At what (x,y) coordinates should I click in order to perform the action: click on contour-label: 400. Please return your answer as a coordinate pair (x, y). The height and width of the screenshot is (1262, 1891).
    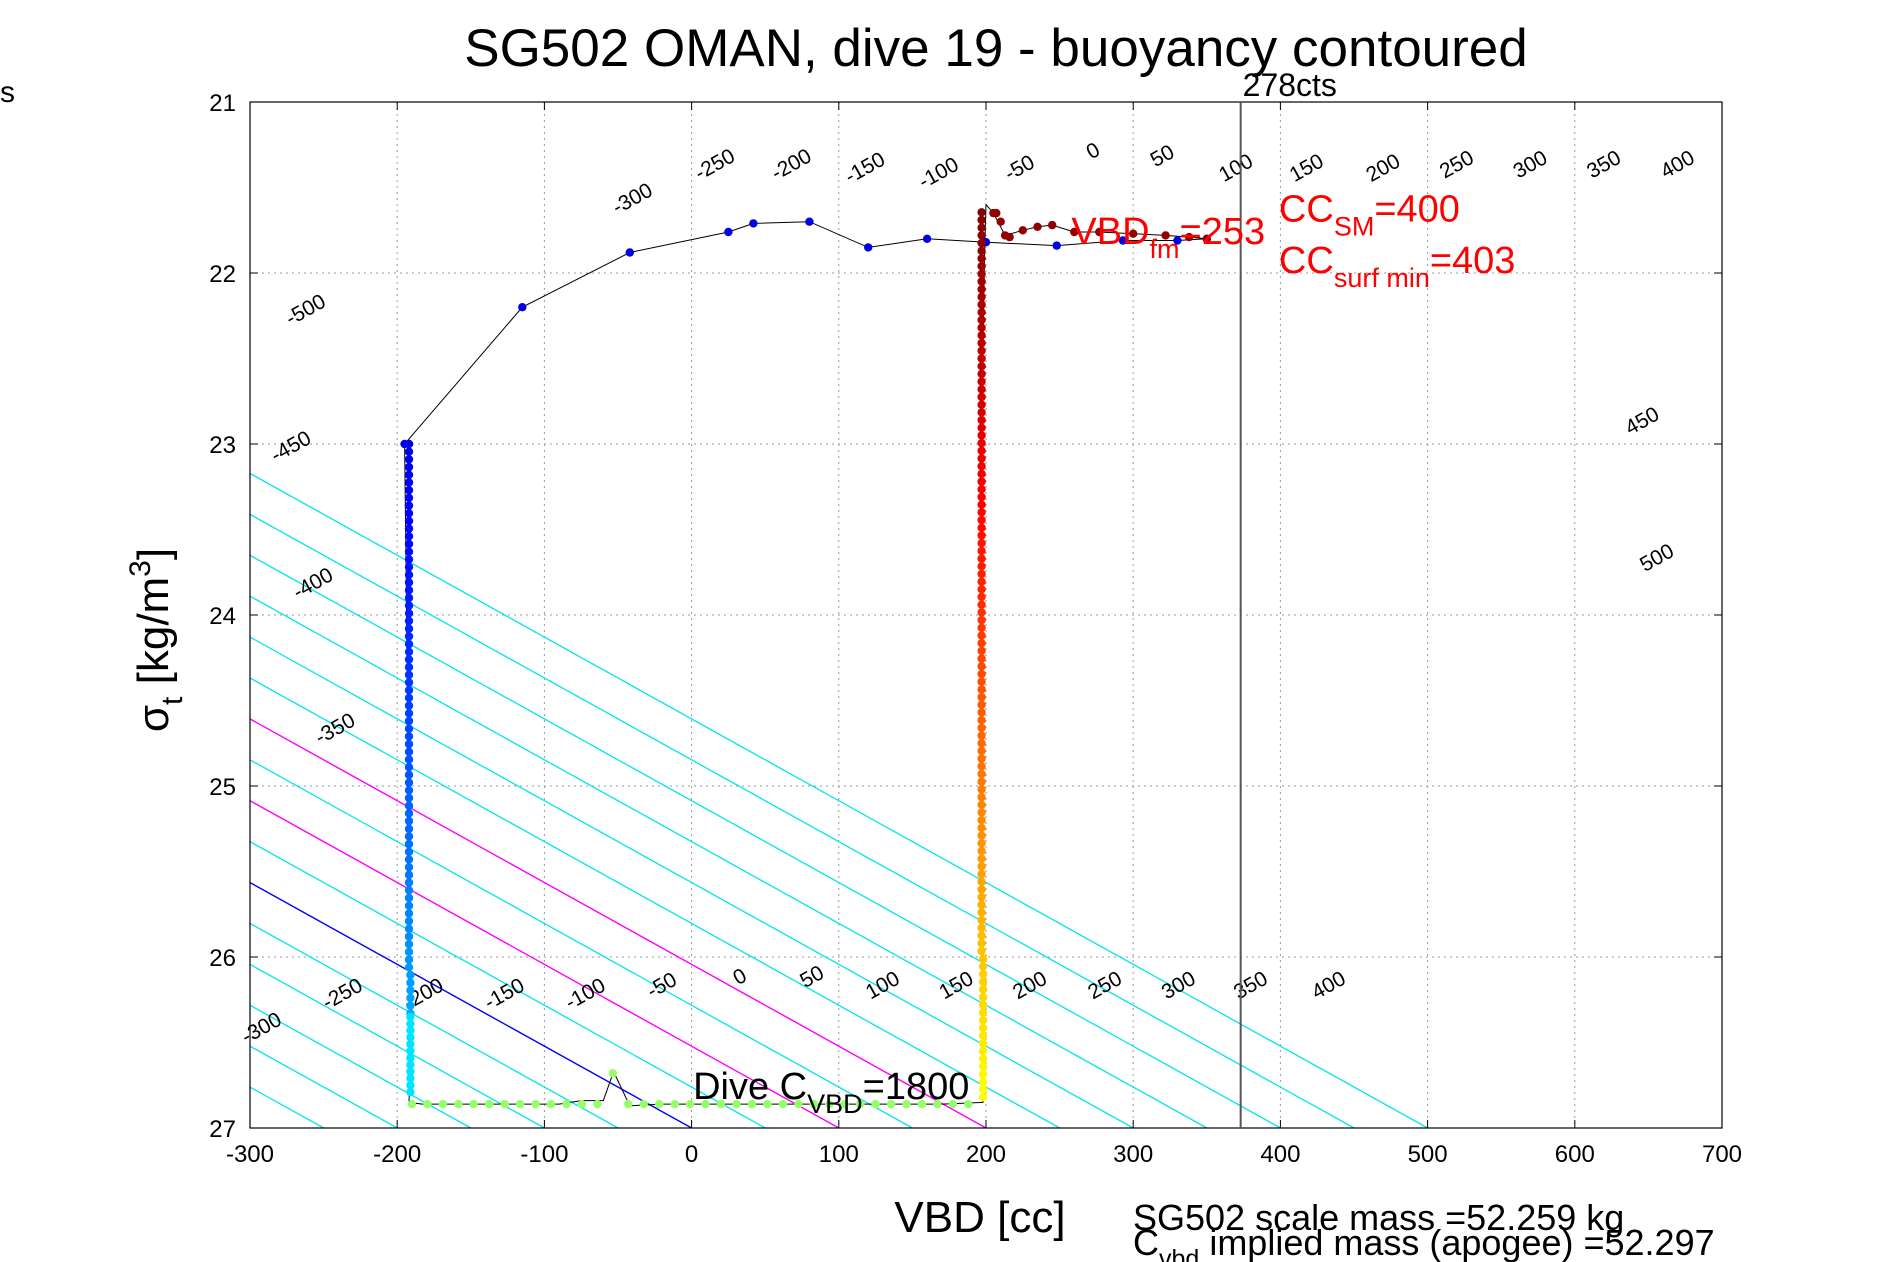
    Looking at the image, I should click on (1329, 985).